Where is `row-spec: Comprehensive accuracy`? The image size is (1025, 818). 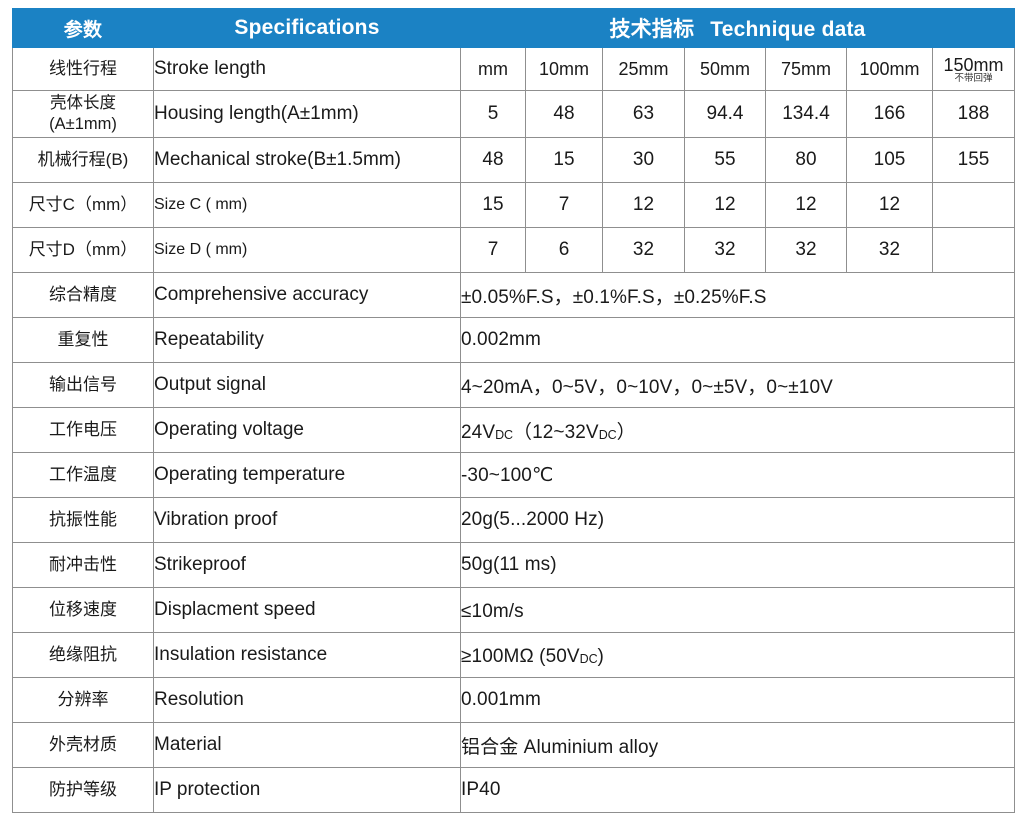 row-spec: Comprehensive accuracy is located at coordinates (307, 295).